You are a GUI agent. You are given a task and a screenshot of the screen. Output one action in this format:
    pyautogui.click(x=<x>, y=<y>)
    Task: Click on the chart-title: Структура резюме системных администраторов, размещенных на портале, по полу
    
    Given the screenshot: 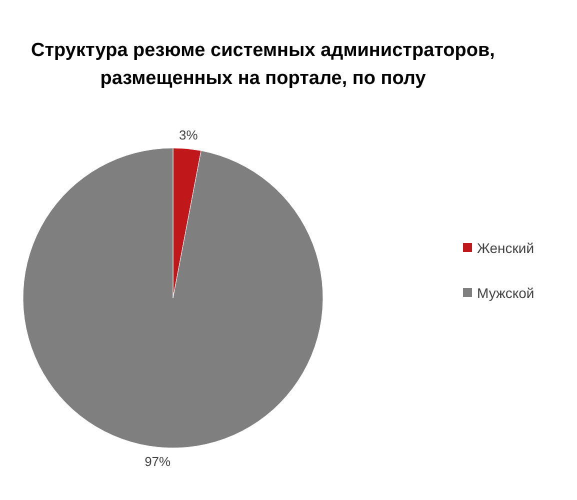 What is the action you would take?
    pyautogui.click(x=263, y=64)
    